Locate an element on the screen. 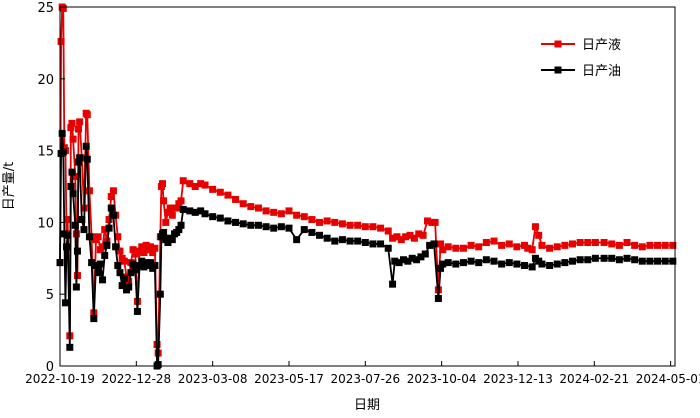  y-tick-label: 10 is located at coordinates (45, 223).